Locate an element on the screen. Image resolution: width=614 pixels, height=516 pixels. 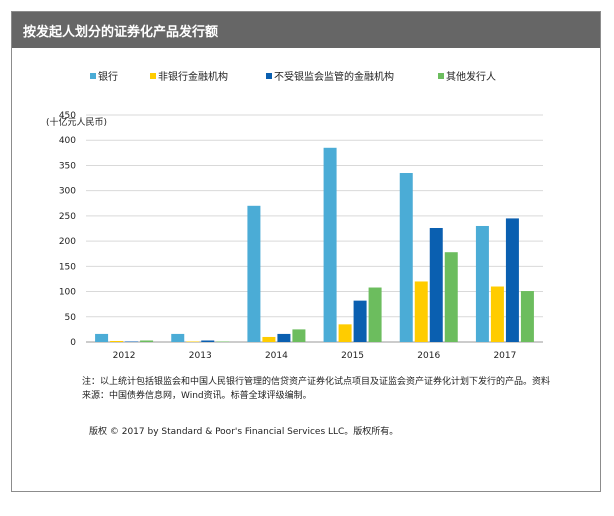
x-tick-label: 2017 is located at coordinates (504, 356).